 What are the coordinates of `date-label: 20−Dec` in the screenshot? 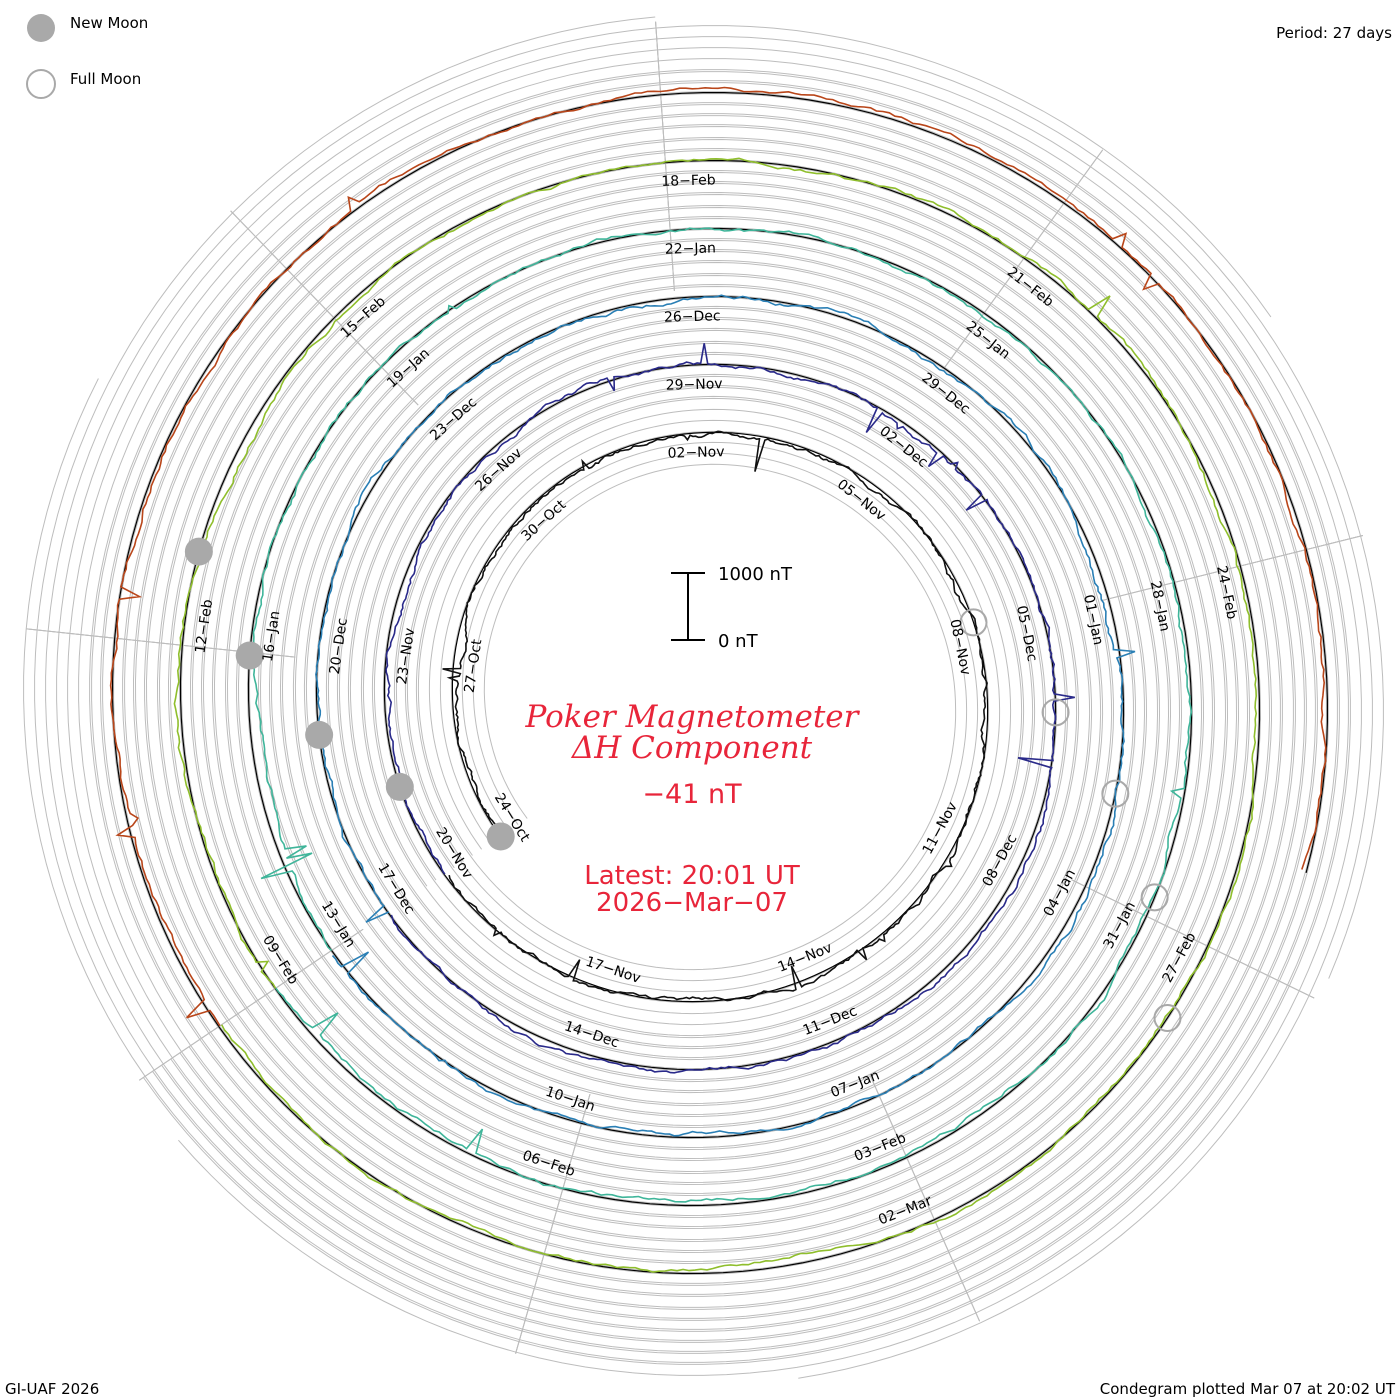 It's located at (339, 646).